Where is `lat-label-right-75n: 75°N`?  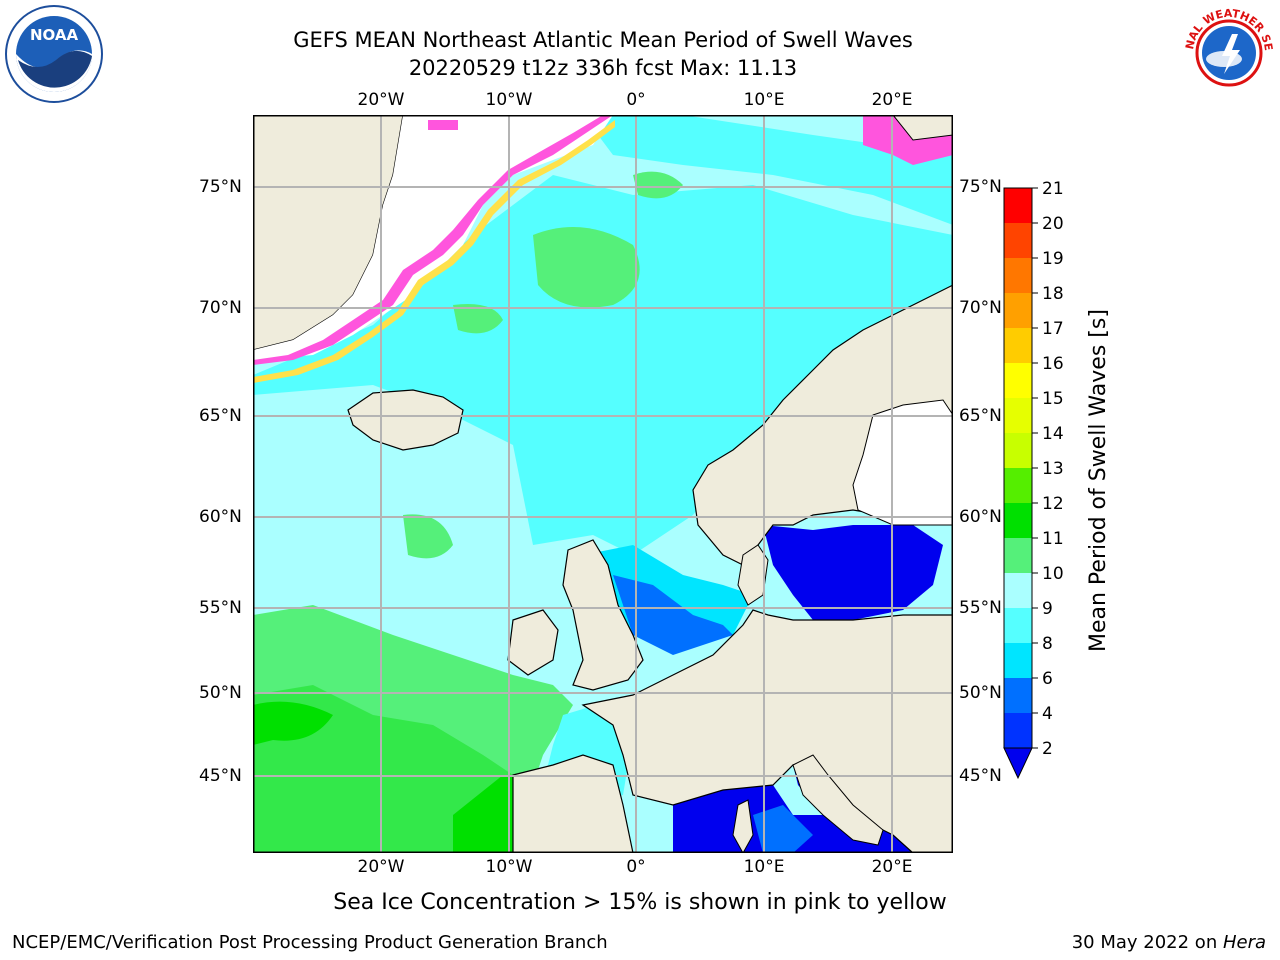
lat-label-right-75n: 75°N is located at coordinates (980, 187).